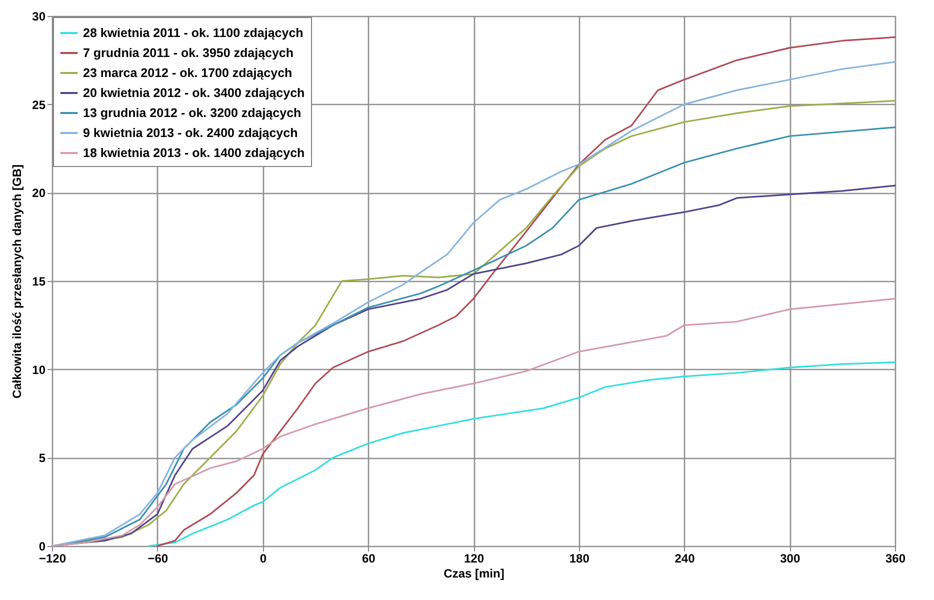 The image size is (934, 600). What do you see at coordinates (474, 573) in the screenshot?
I see `x-axis-title: Czas [min]` at bounding box center [474, 573].